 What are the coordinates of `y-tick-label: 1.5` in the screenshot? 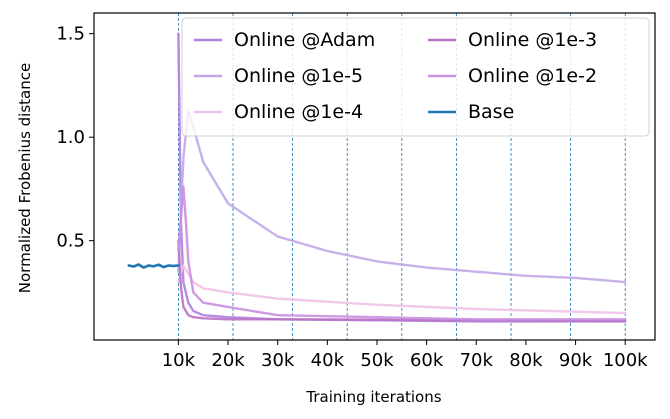 It's located at (70, 34).